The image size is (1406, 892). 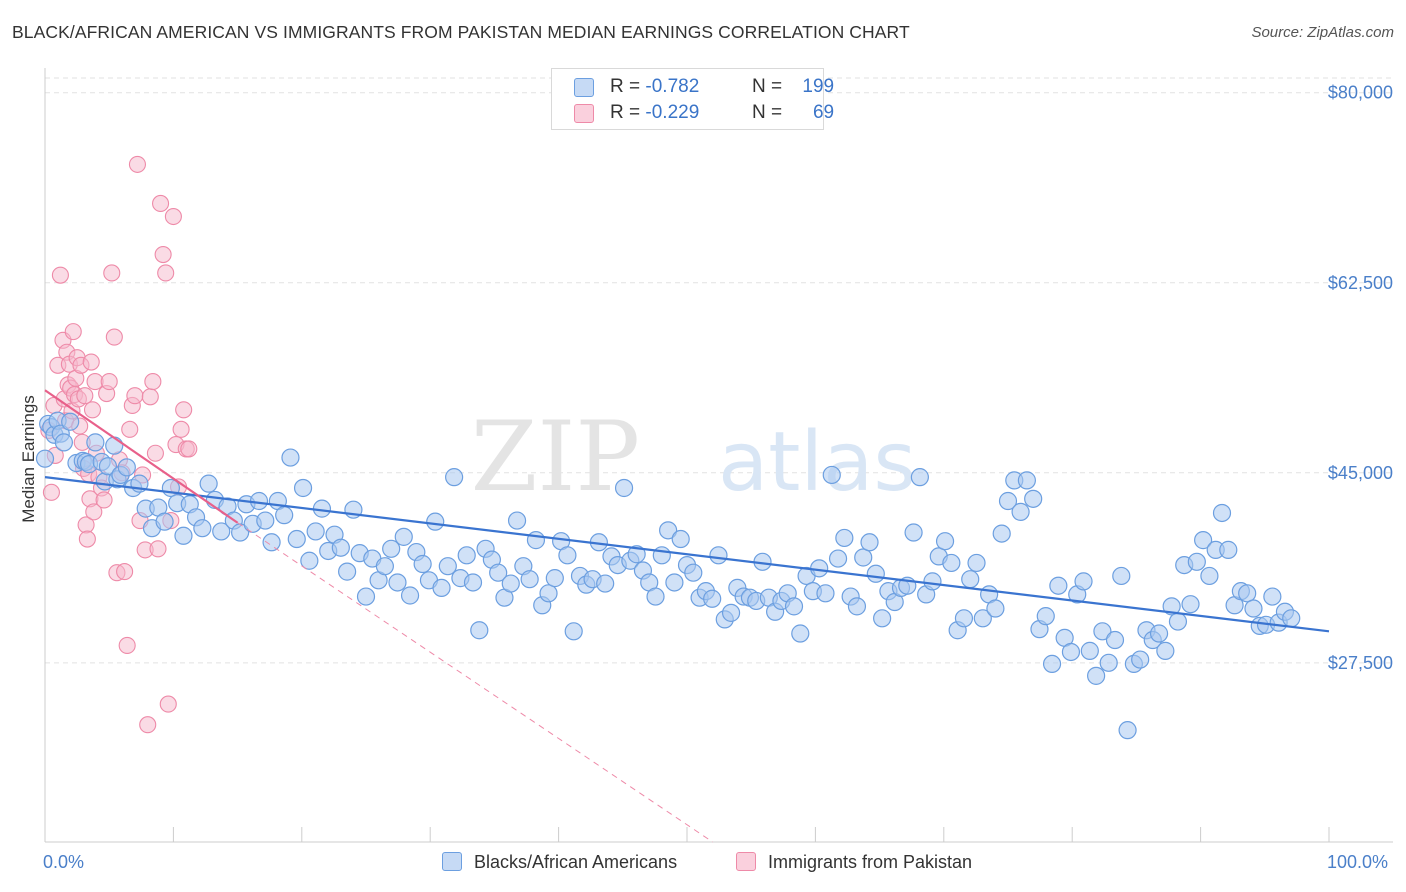 What do you see at coordinates (655, 112) in the screenshot?
I see `legend-r: R = -0.229` at bounding box center [655, 112].